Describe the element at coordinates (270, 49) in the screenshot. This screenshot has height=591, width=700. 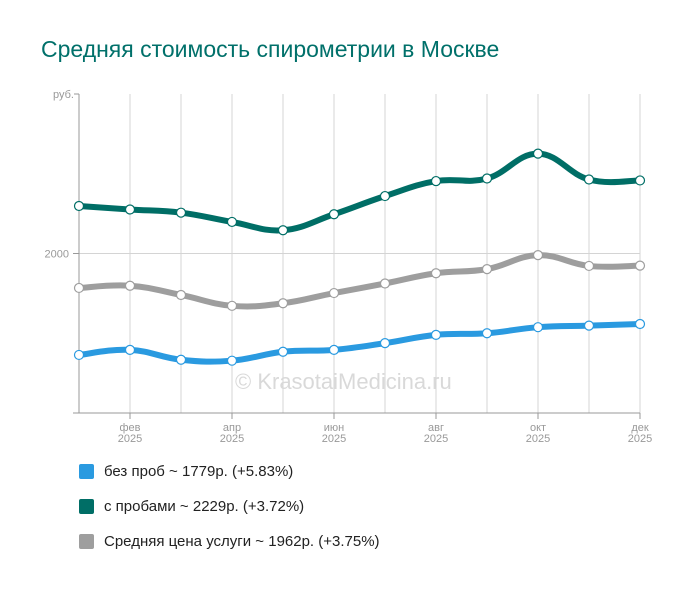
I see `chart-title: Средняя стоимость спирометрии в Москве` at that location.